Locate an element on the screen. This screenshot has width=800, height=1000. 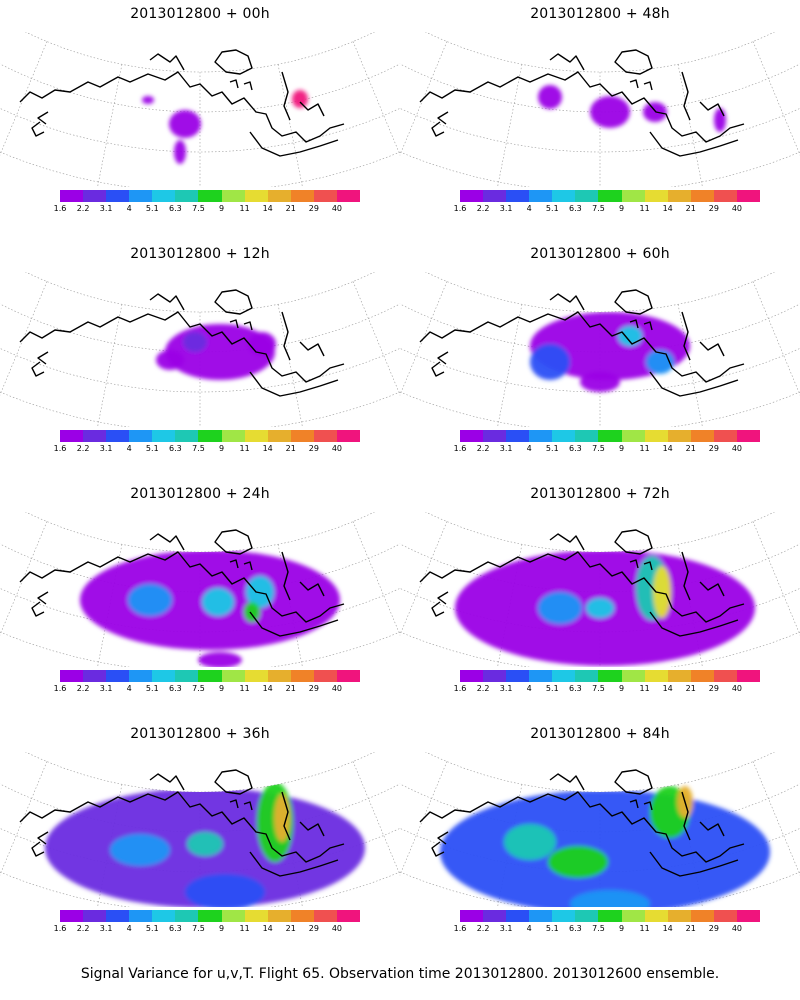
panel-title: 2013012800 + 24h is located at coordinates (200, 494).